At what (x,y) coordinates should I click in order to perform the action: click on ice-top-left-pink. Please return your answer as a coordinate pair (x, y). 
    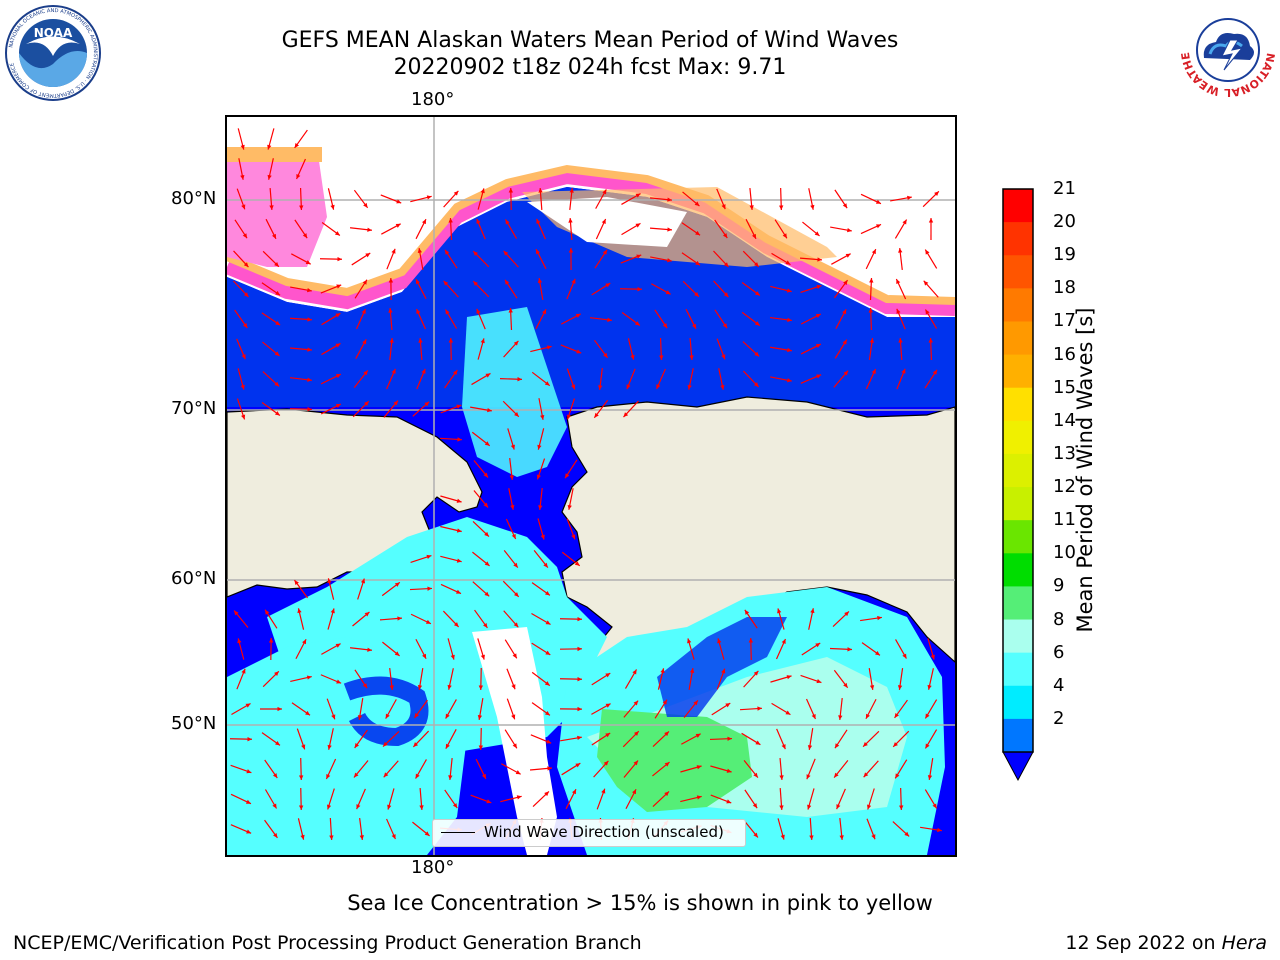
    Looking at the image, I should click on (277, 207).